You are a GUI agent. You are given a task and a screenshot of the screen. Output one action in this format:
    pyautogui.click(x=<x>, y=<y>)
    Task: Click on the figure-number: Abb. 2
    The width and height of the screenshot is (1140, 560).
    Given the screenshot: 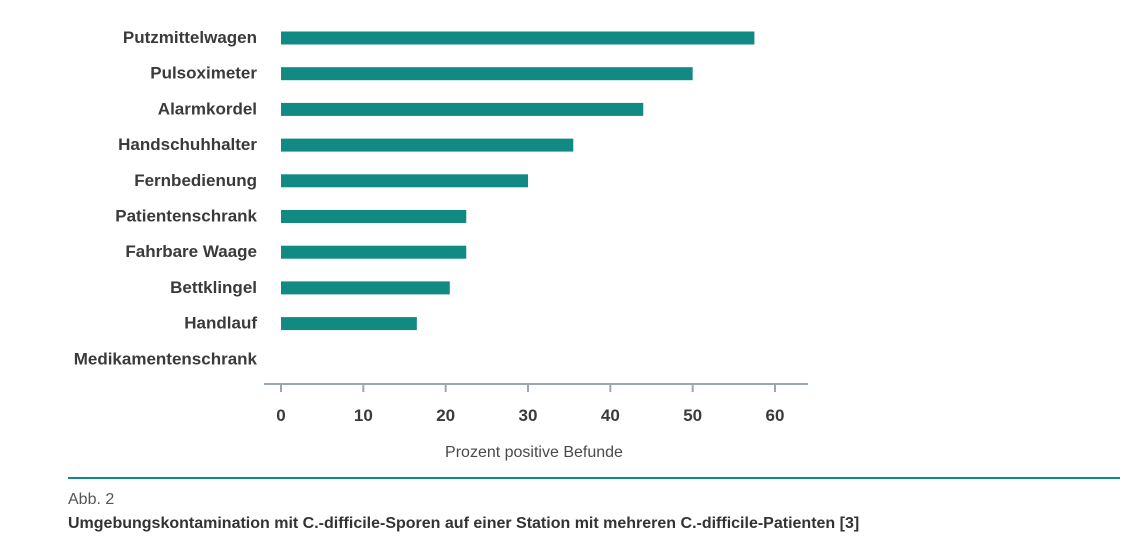 What is the action you would take?
    pyautogui.click(x=91, y=499)
    